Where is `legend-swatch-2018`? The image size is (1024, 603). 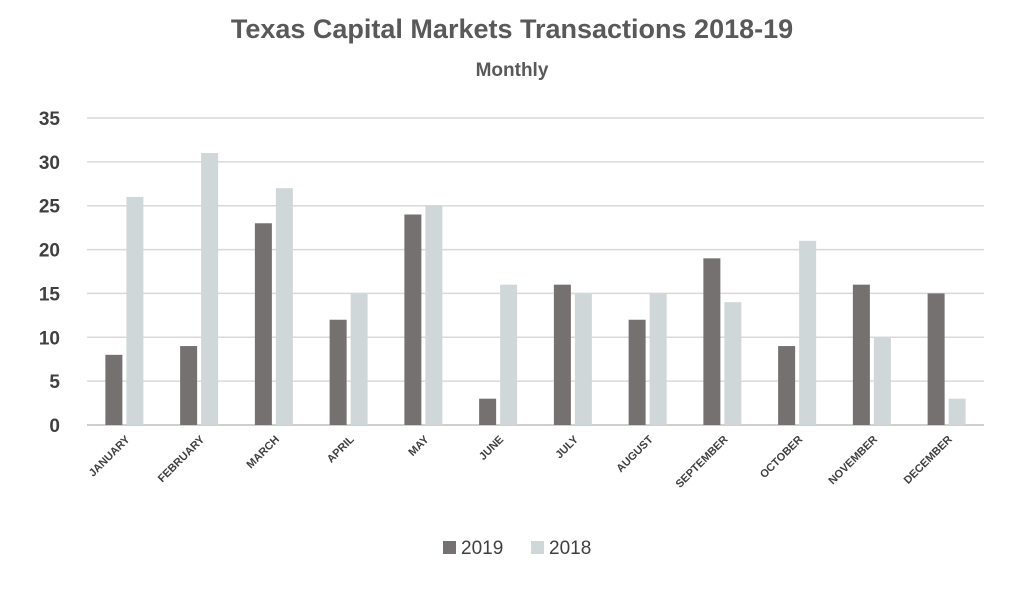 legend-swatch-2018 is located at coordinates (537, 547).